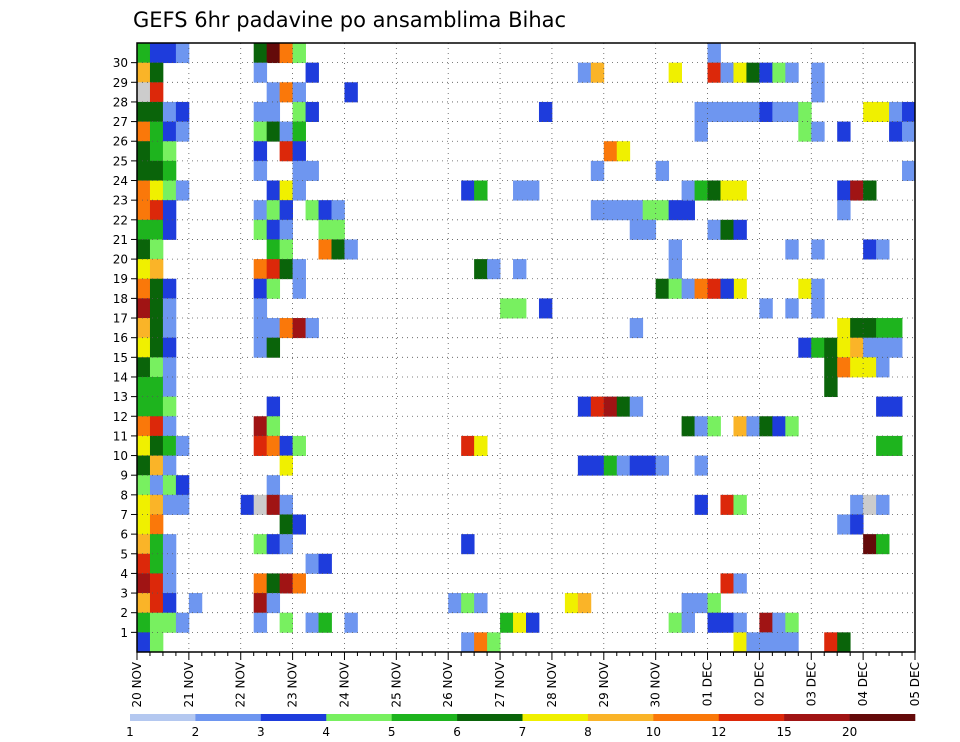  Describe the element at coordinates (120, 279) in the screenshot. I see `y-tick-label: 19` at that location.